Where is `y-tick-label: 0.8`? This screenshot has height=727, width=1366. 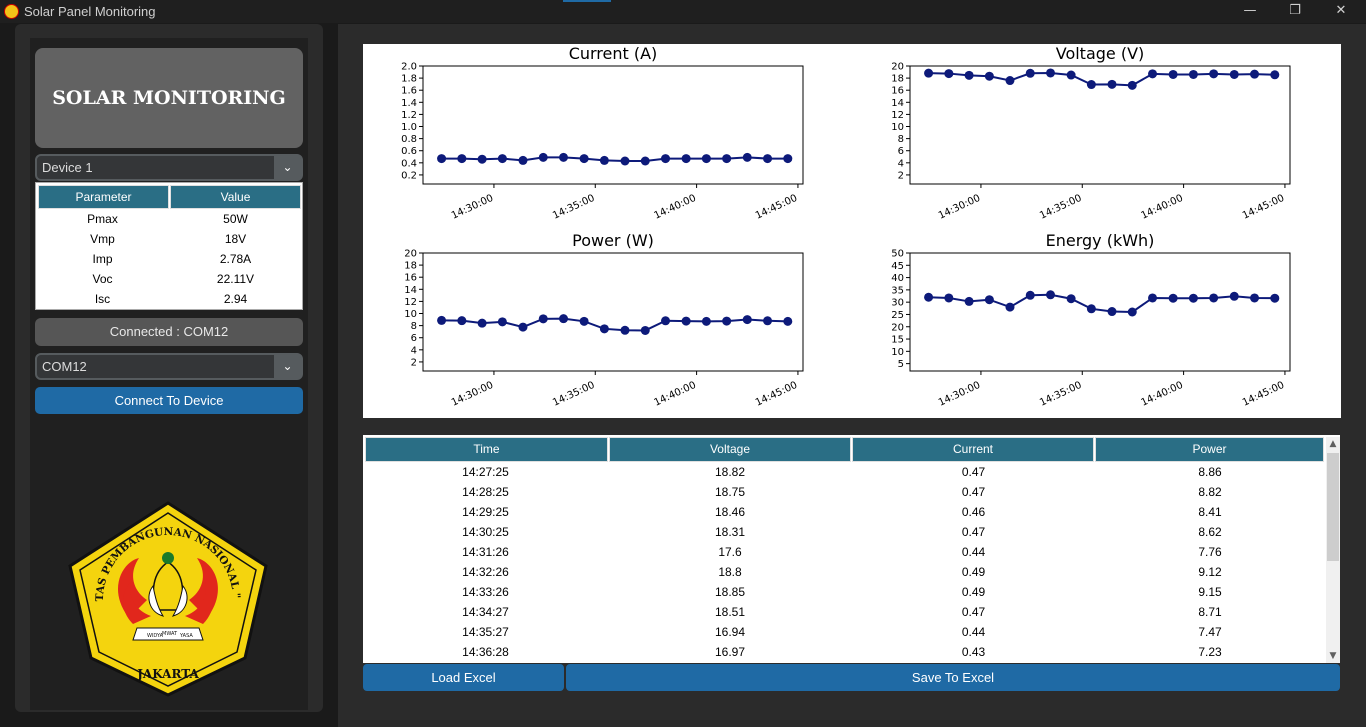 y-tick-label: 0.8 is located at coordinates (409, 139).